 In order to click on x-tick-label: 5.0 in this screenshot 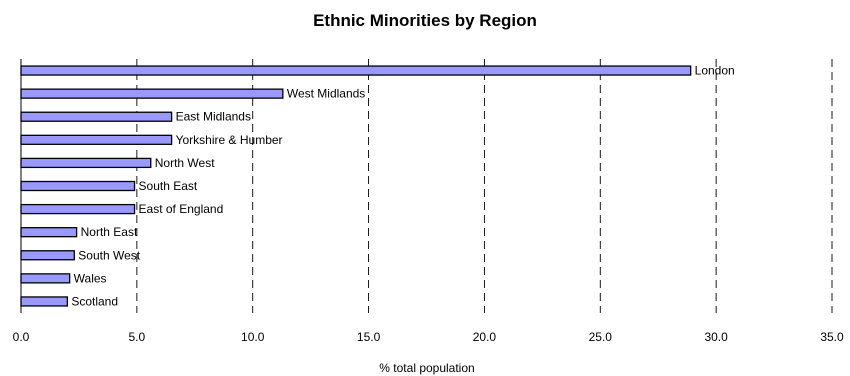, I will do `click(137, 337)`.